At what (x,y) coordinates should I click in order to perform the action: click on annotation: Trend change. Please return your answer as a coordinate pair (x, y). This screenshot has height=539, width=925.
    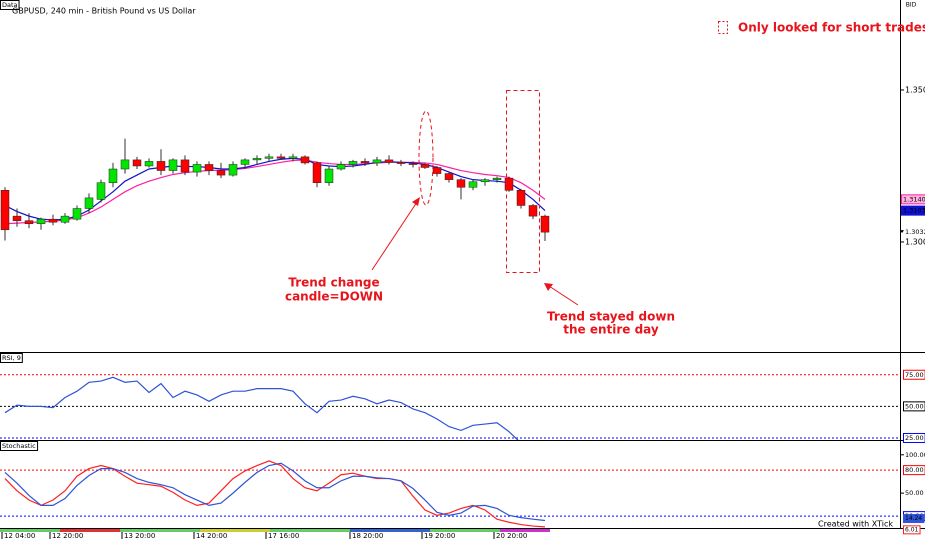
    Looking at the image, I should click on (333, 283).